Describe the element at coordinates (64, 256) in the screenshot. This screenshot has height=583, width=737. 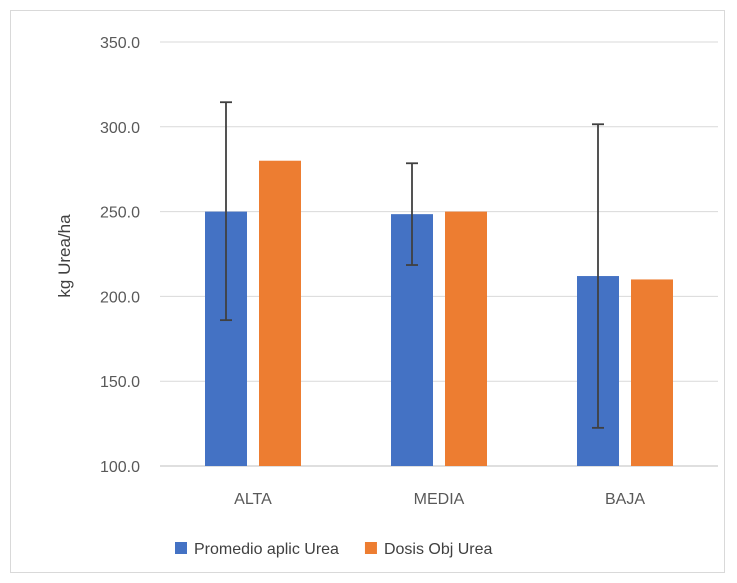
I see `y-axis-label: kg Urea/ha` at that location.